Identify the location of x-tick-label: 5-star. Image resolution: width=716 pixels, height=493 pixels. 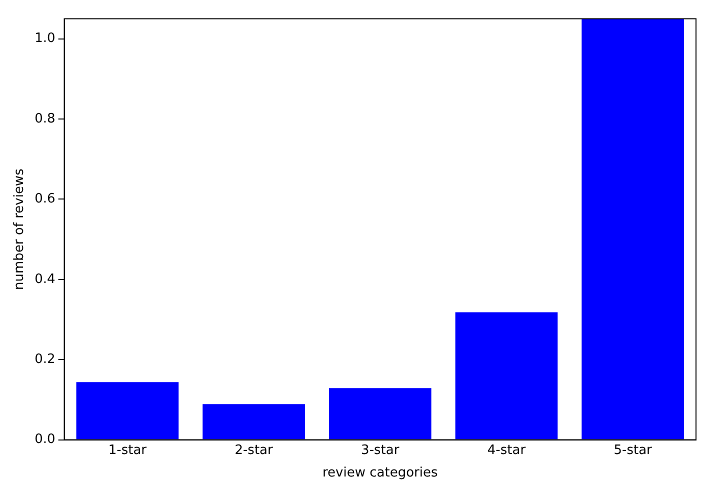
(633, 450).